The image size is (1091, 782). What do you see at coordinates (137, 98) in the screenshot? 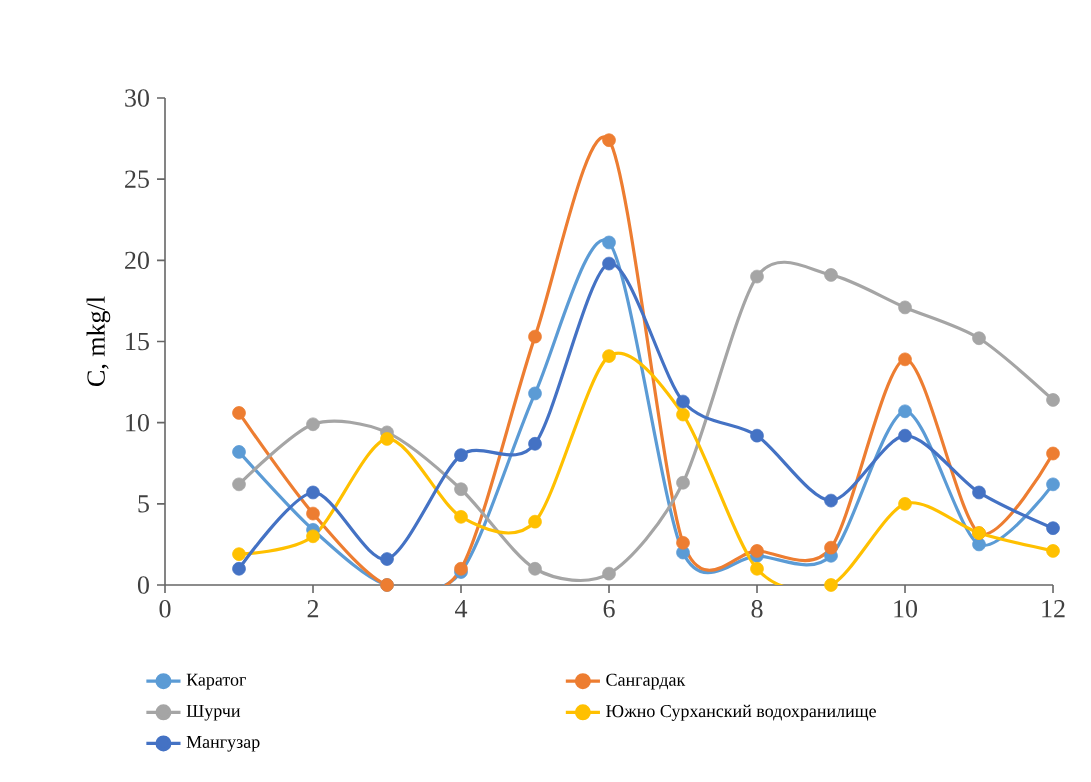
I see `y-tick-label: 30` at bounding box center [137, 98].